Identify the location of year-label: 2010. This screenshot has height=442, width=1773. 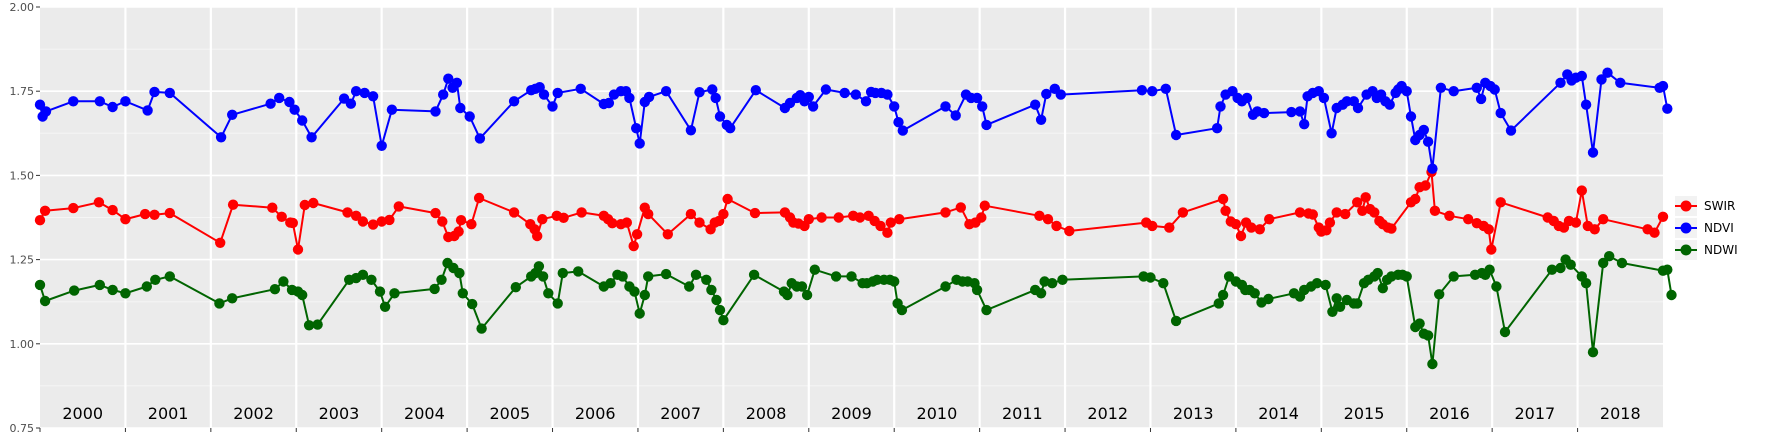
(937, 413).